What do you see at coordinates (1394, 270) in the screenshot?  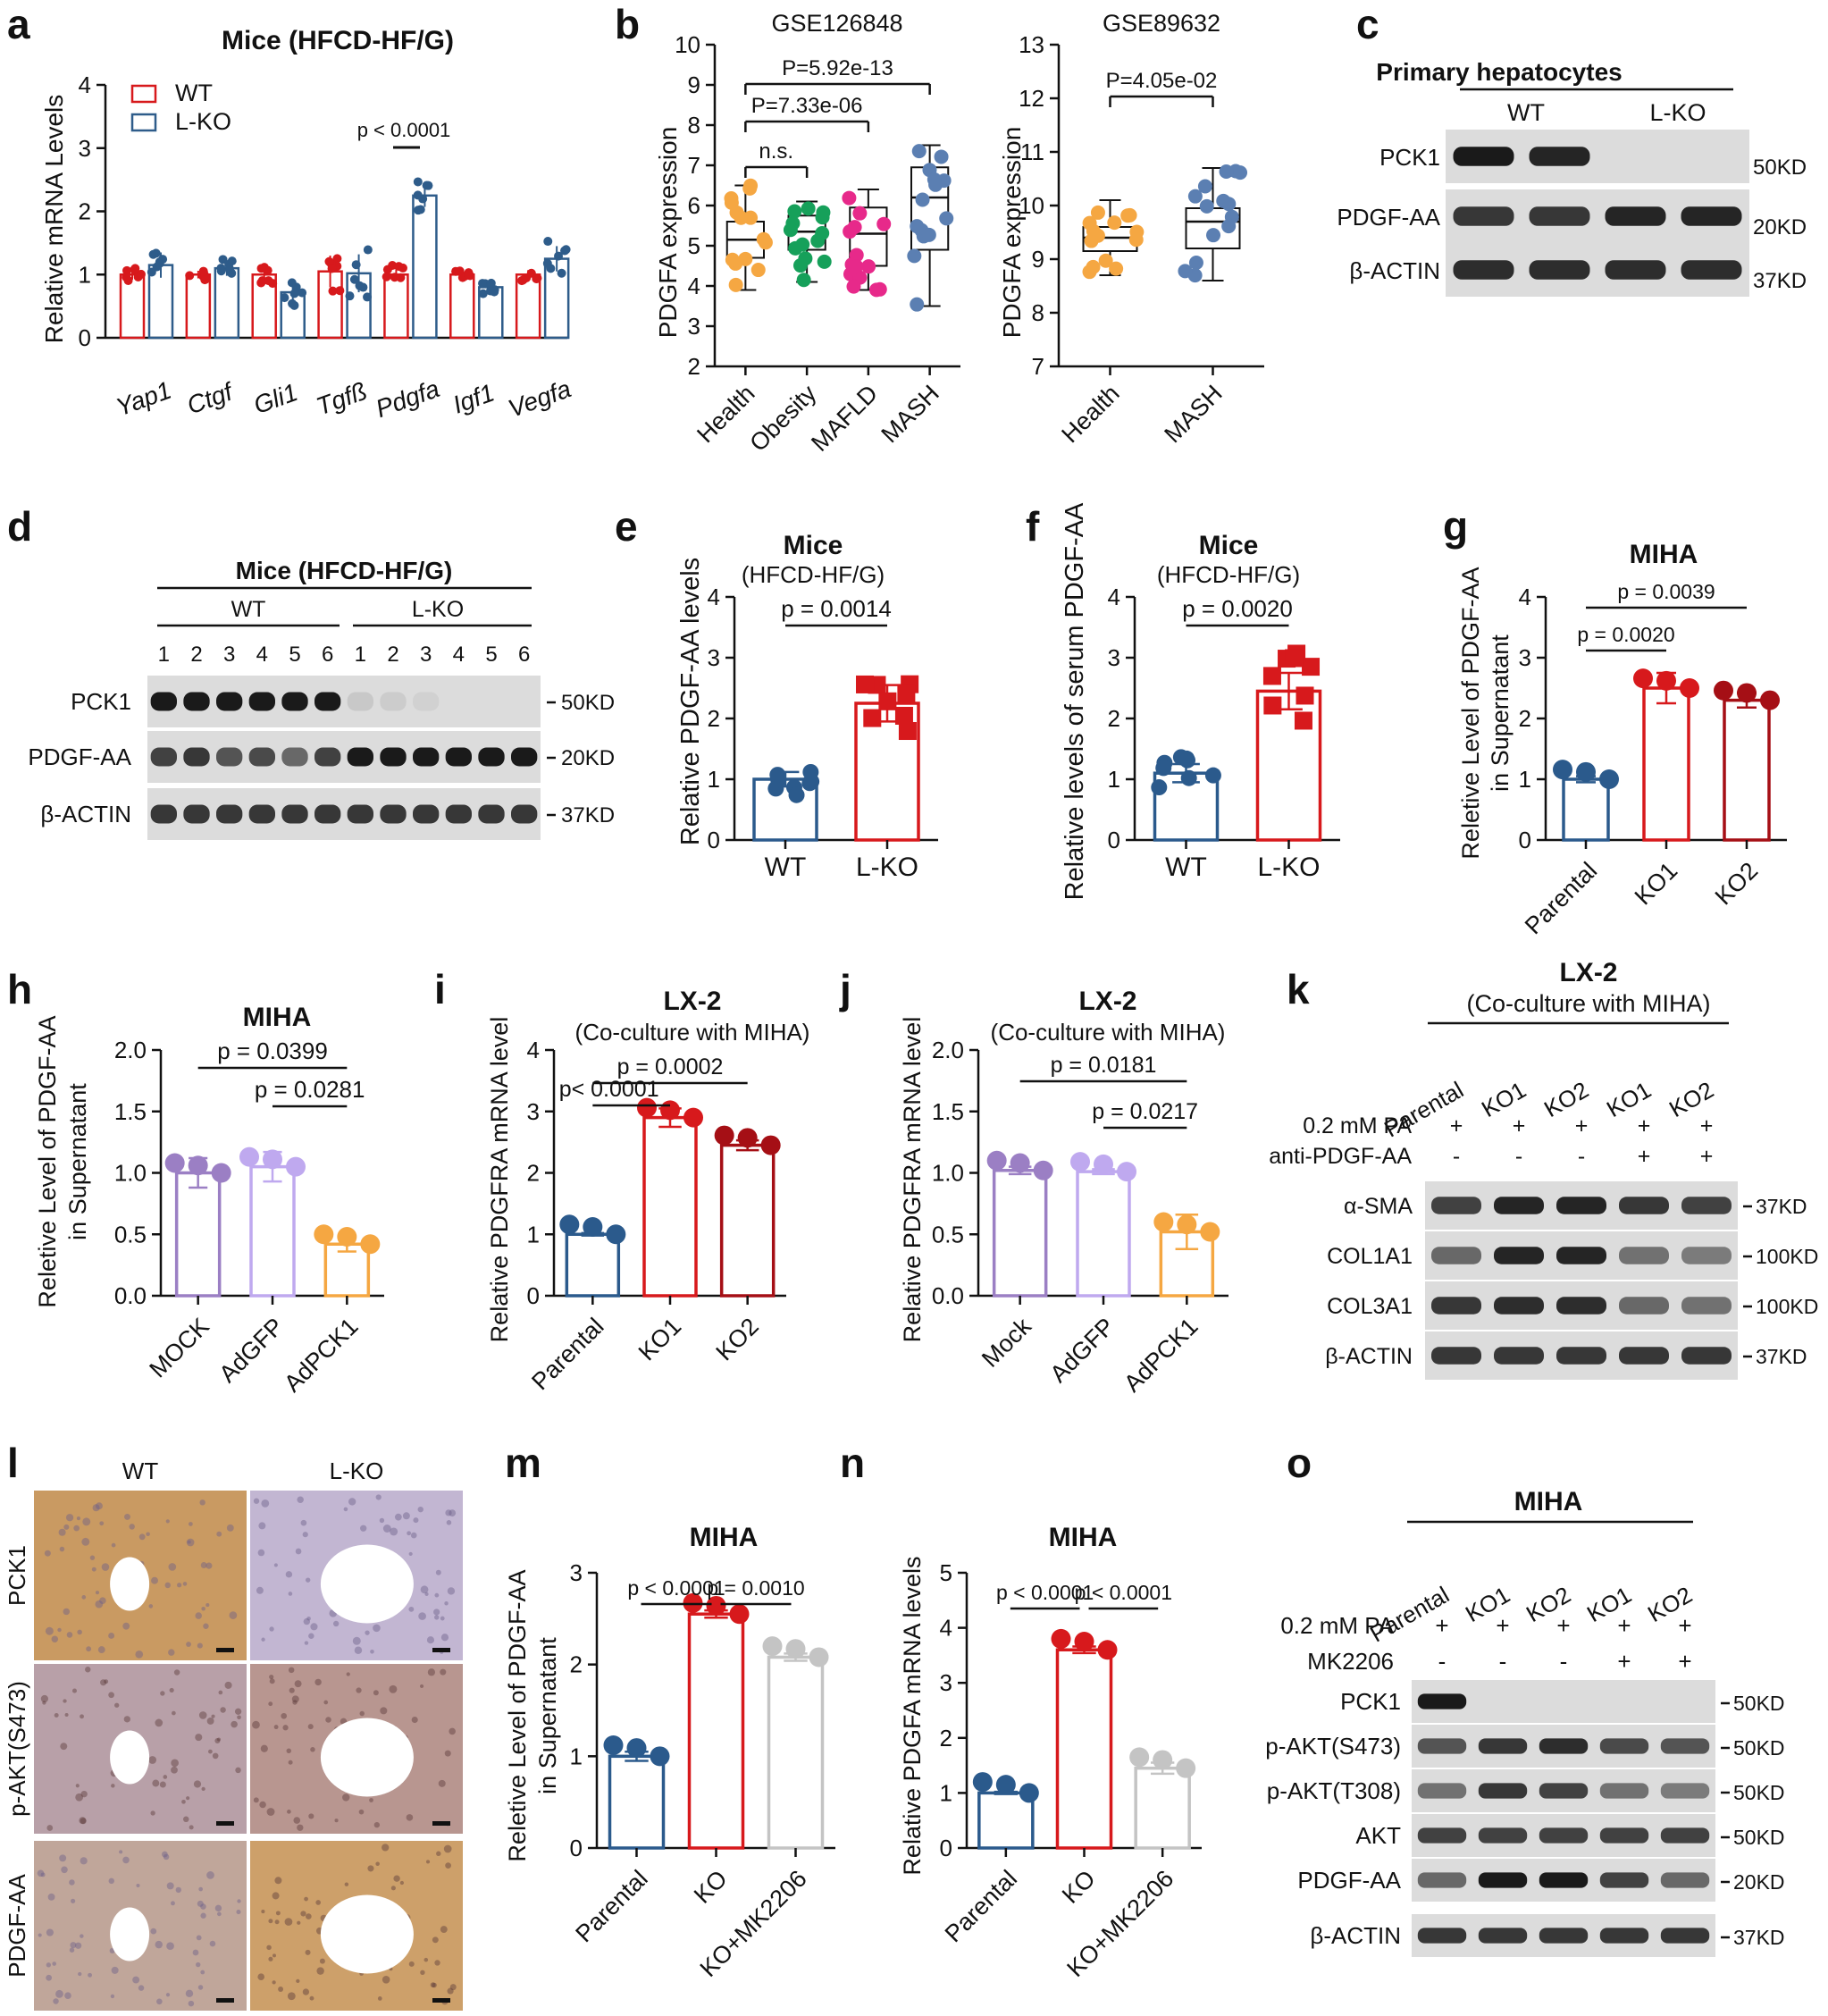 I see `c-row-label: β-ACTIN` at bounding box center [1394, 270].